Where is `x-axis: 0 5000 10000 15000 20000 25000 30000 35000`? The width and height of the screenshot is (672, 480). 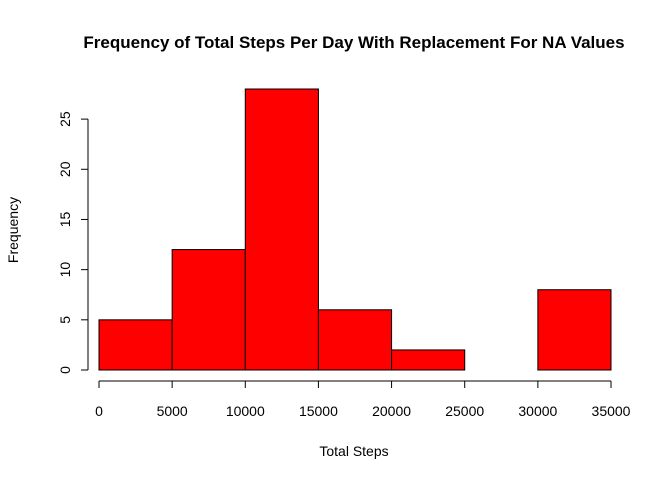
x-axis: 0 5000 10000 15000 20000 25000 30000 35000 is located at coordinates (363, 399).